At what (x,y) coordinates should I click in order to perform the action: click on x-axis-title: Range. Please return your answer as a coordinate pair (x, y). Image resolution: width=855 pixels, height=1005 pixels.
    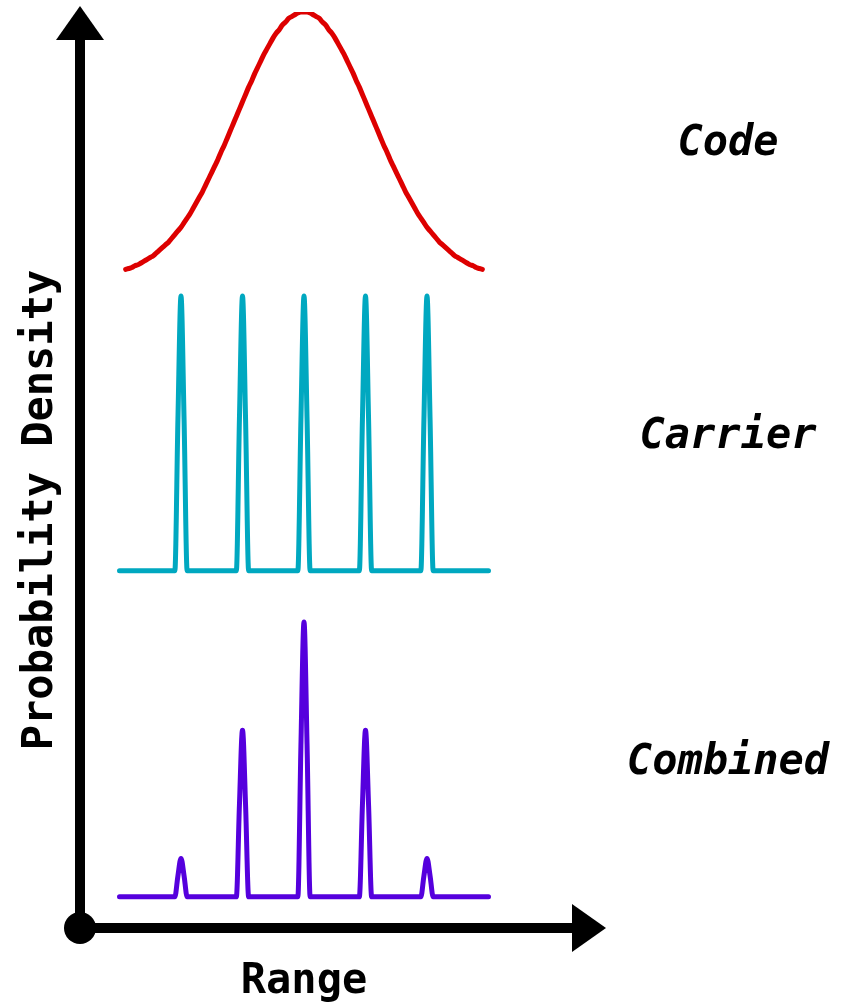
    Looking at the image, I should click on (304, 978).